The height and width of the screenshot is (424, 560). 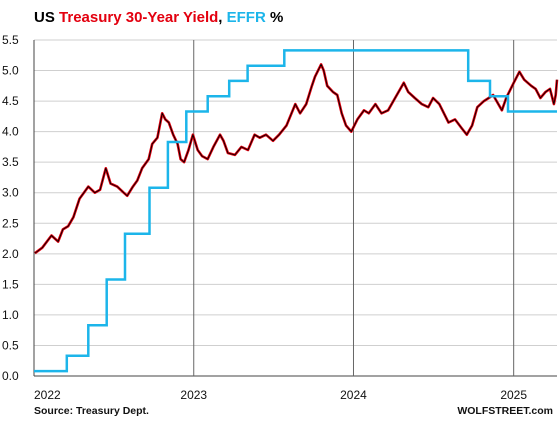 What do you see at coordinates (222, 17) in the screenshot?
I see `title-part-2: ,` at bounding box center [222, 17].